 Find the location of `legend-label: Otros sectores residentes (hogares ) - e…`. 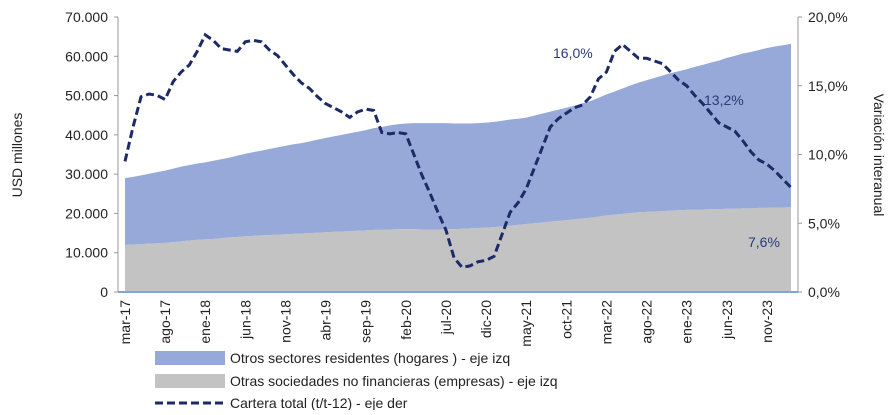

legend-label: Otros sectores residentes (hogares ) - e… is located at coordinates (370, 358).